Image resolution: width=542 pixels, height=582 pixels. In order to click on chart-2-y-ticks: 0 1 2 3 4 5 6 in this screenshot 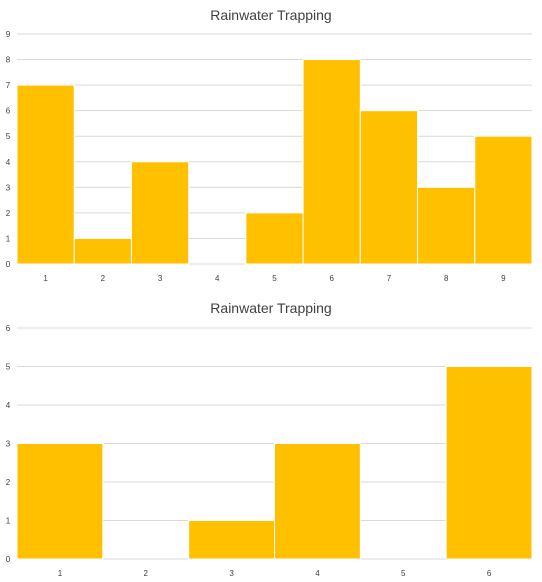, I will do `click(8, 444)`.